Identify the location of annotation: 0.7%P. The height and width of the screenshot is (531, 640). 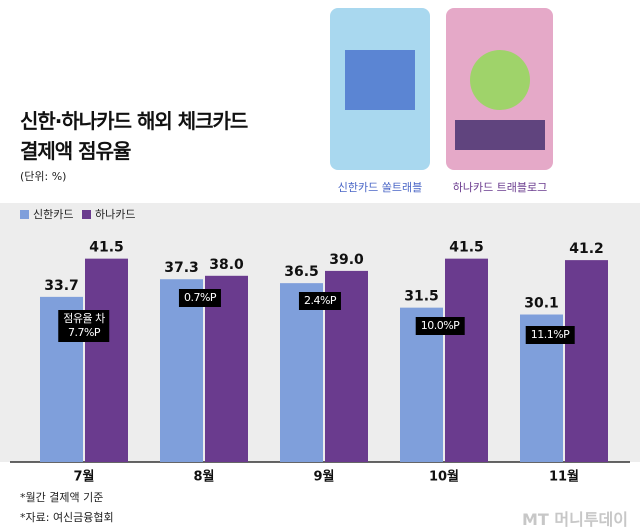
(200, 298).